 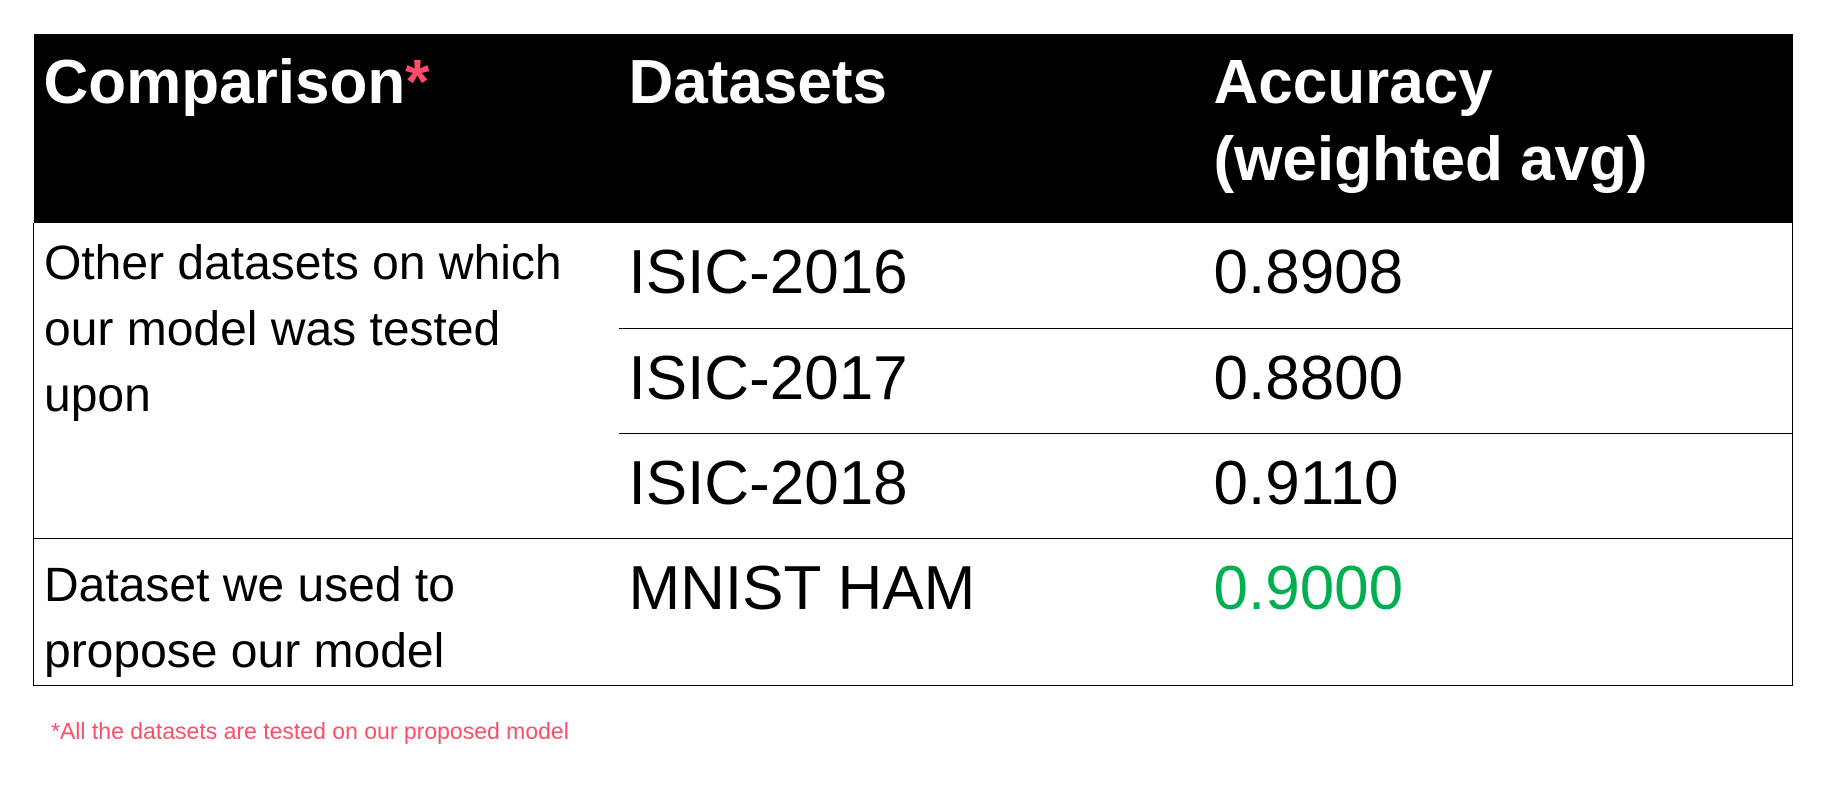 What do you see at coordinates (911, 485) in the screenshot?
I see `dataset-cell: ISIC-2018` at bounding box center [911, 485].